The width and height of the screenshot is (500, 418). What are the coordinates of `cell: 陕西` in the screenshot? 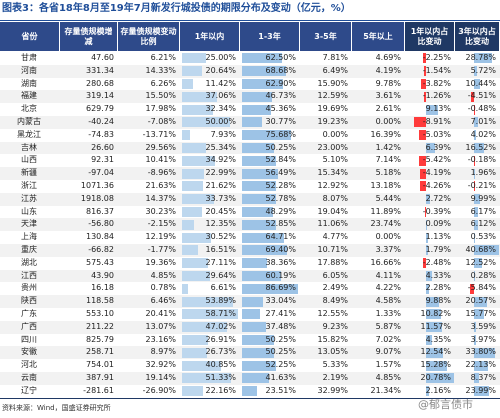 It's located at (29, 301).